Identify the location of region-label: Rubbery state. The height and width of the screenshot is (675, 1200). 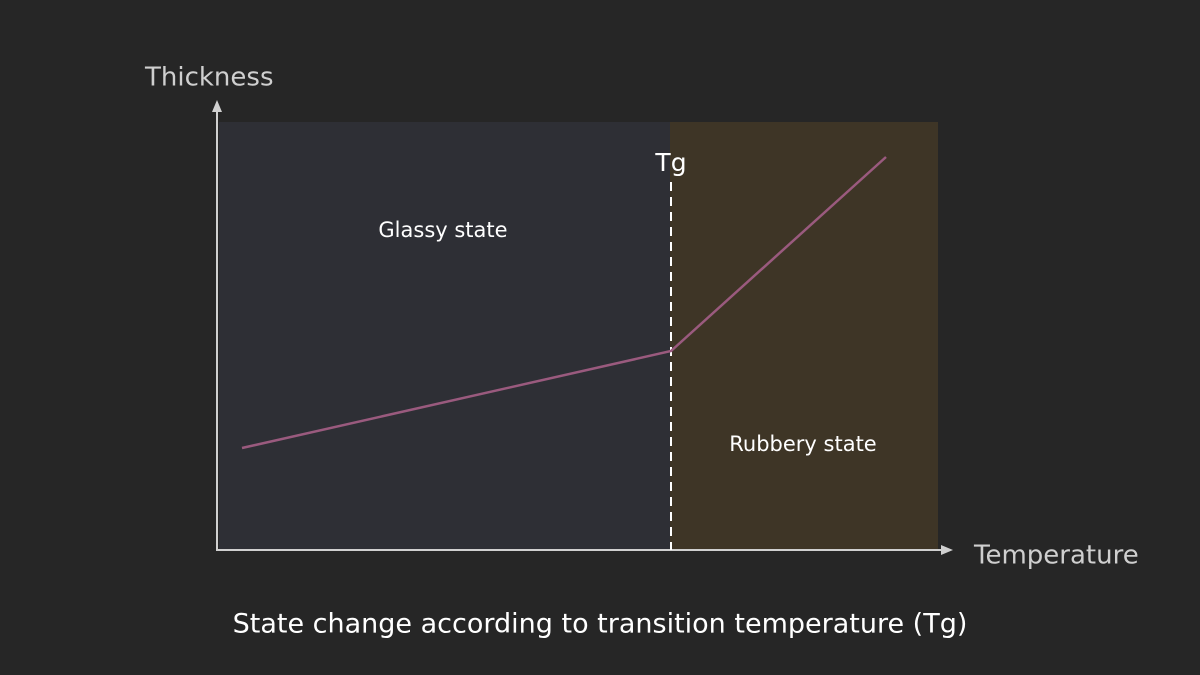
(802, 444).